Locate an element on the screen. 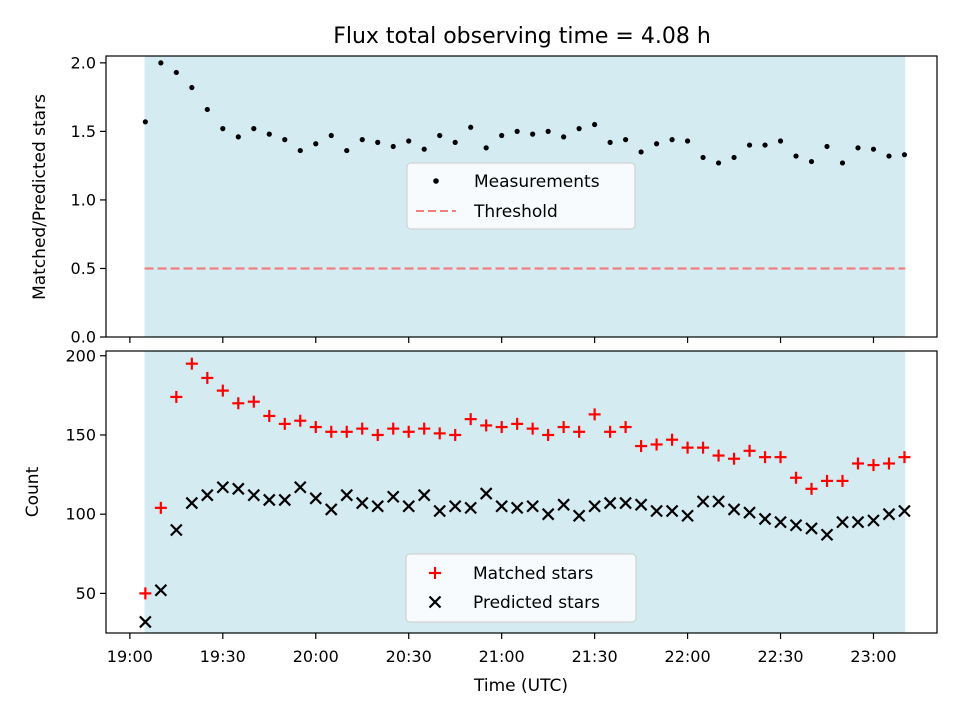 The width and height of the screenshot is (960, 720). y-tick-label: 150 is located at coordinates (80, 434).